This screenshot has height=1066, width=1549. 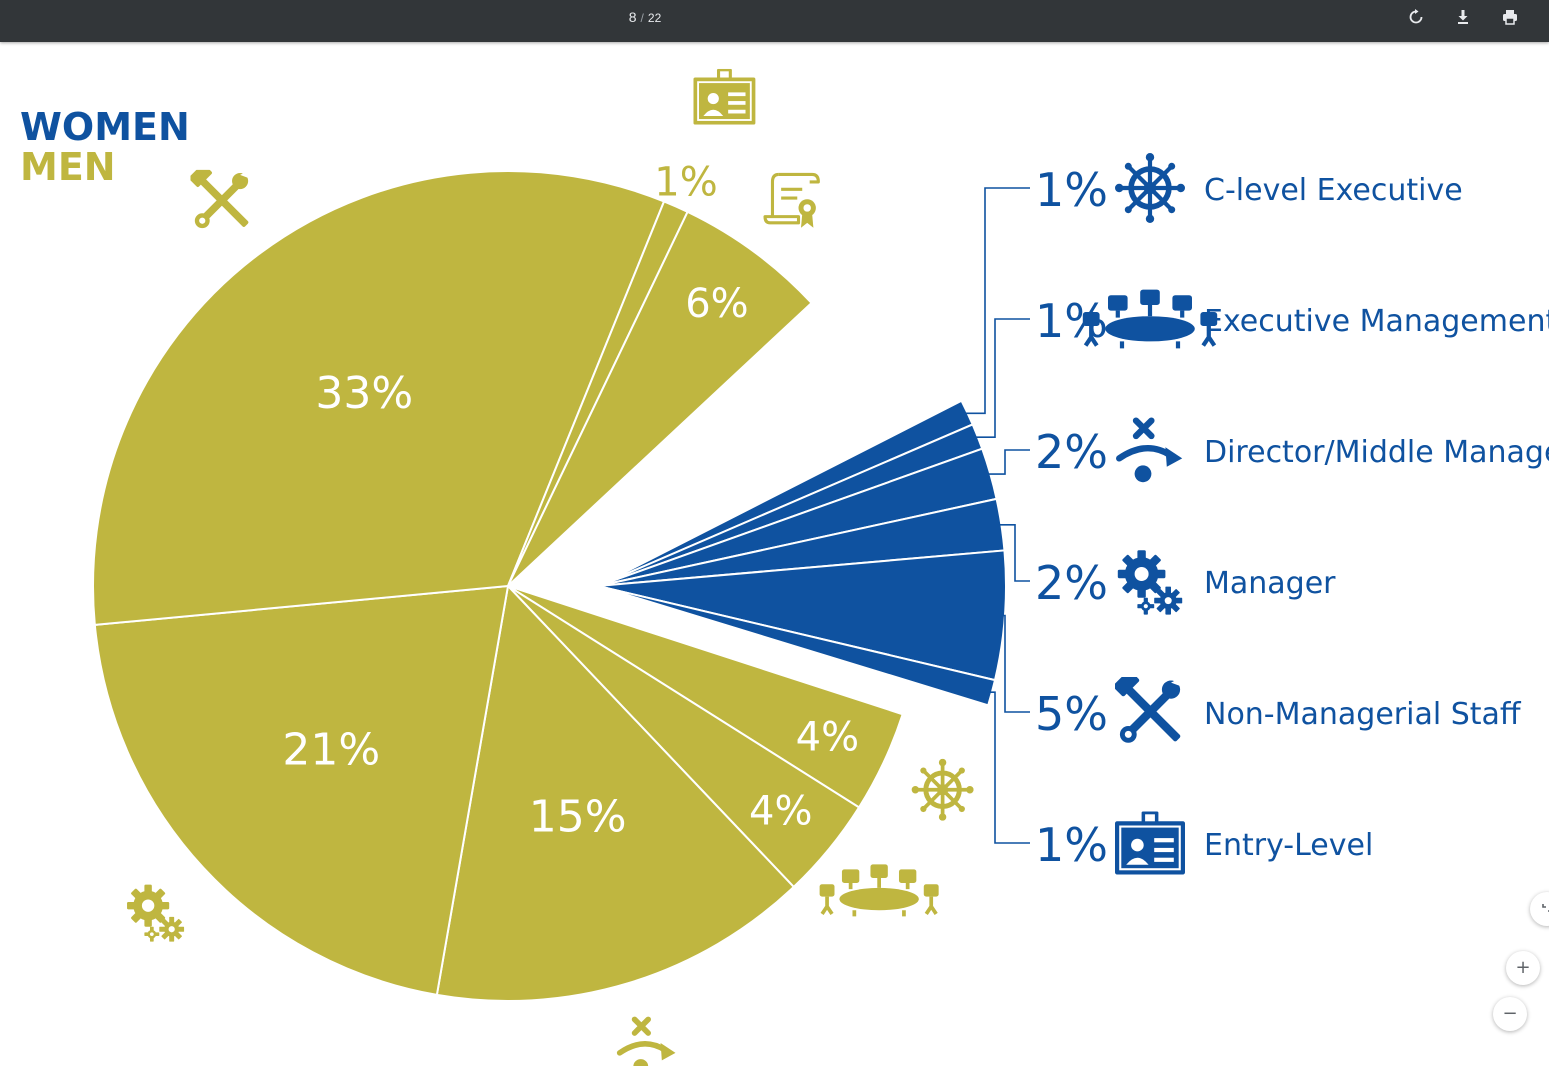 What do you see at coordinates (1363, 714) in the screenshot?
I see `women-label-non-managerial-staff: Non-Managerial Staff` at bounding box center [1363, 714].